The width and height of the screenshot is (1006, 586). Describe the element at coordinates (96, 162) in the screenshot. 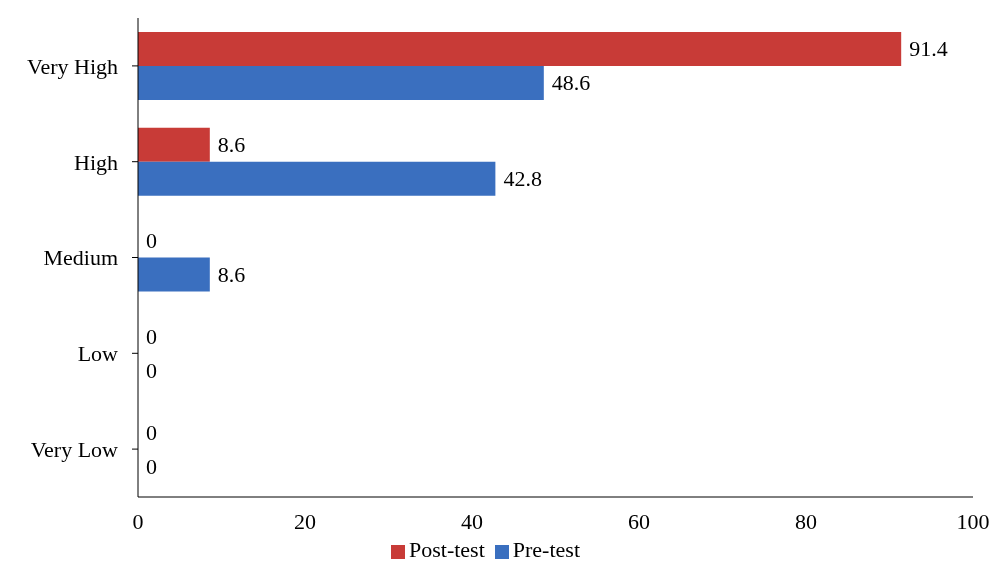

I see `y-tick-label: High` at that location.